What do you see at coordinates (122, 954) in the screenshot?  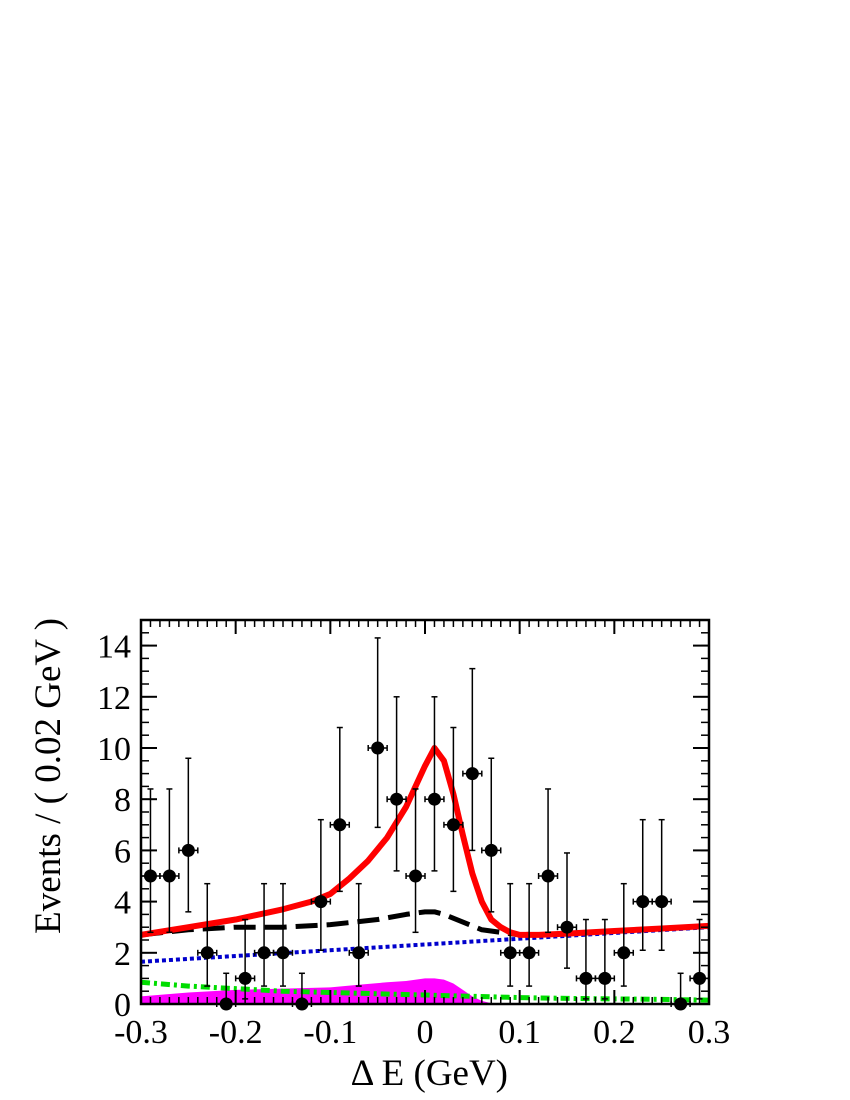 I see `y-tick-label: 2` at bounding box center [122, 954].